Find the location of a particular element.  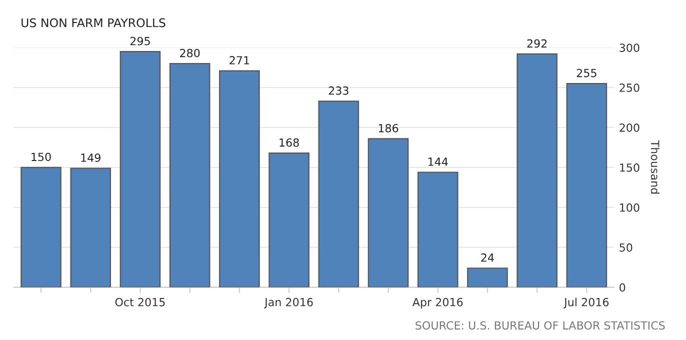

y-tick-label: 0 is located at coordinates (623, 287).